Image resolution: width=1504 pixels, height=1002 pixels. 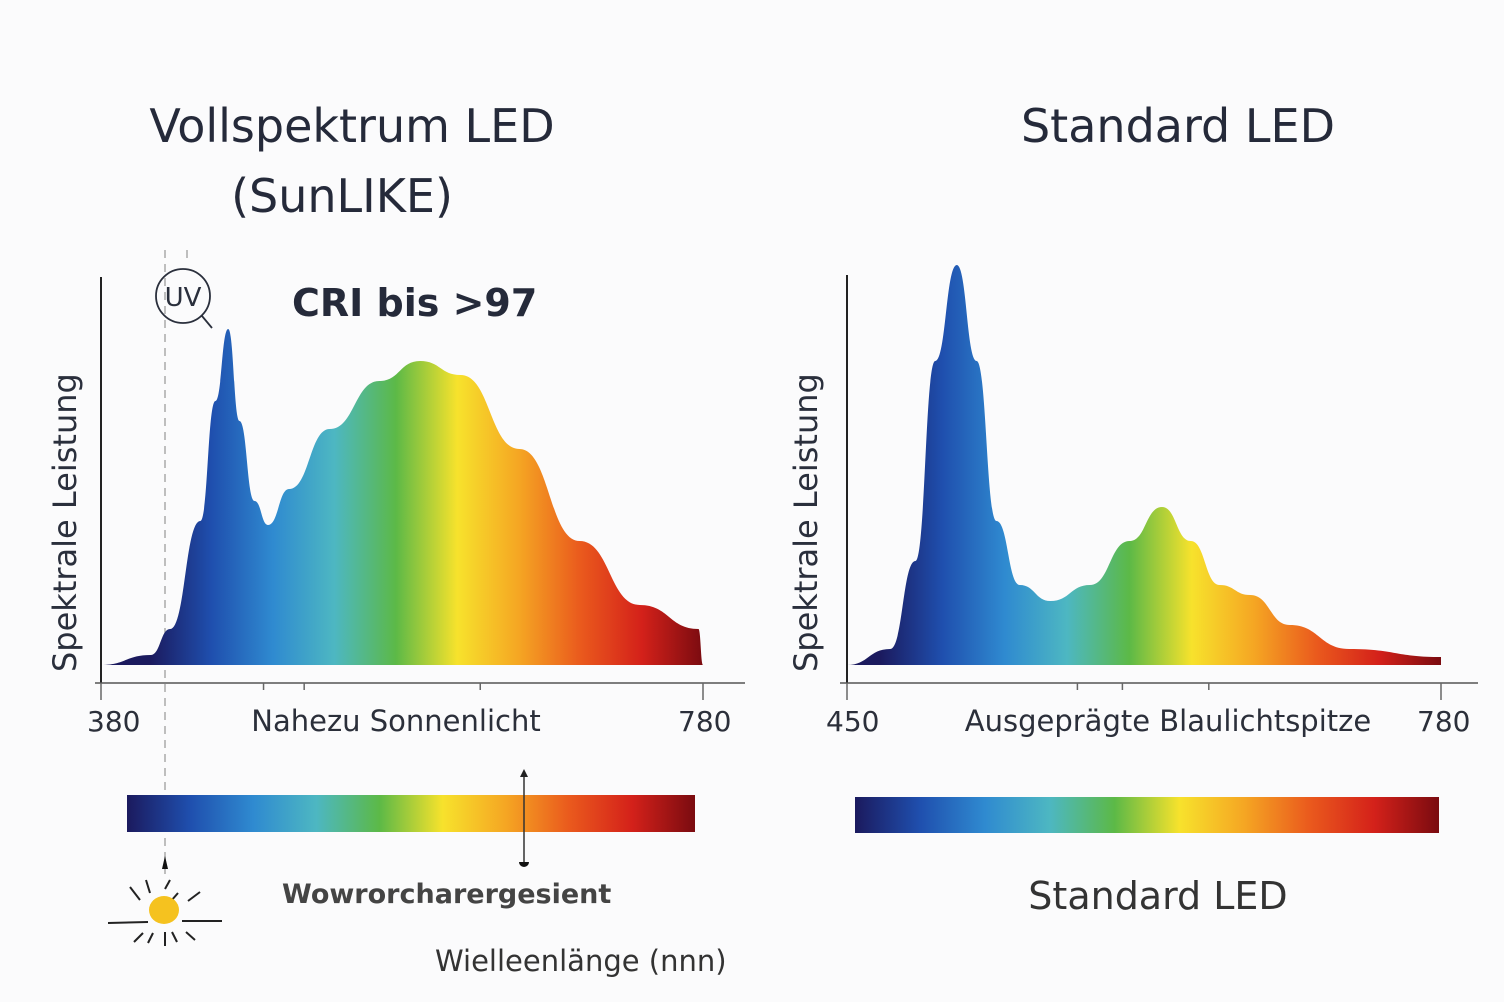 I want to click on uv-label: UV, so click(x=183, y=298).